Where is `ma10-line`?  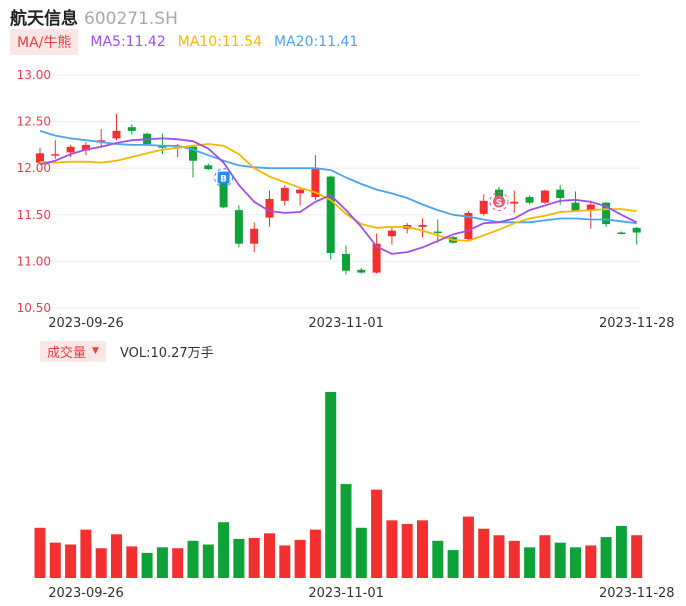 ma10-line is located at coordinates (338, 192).